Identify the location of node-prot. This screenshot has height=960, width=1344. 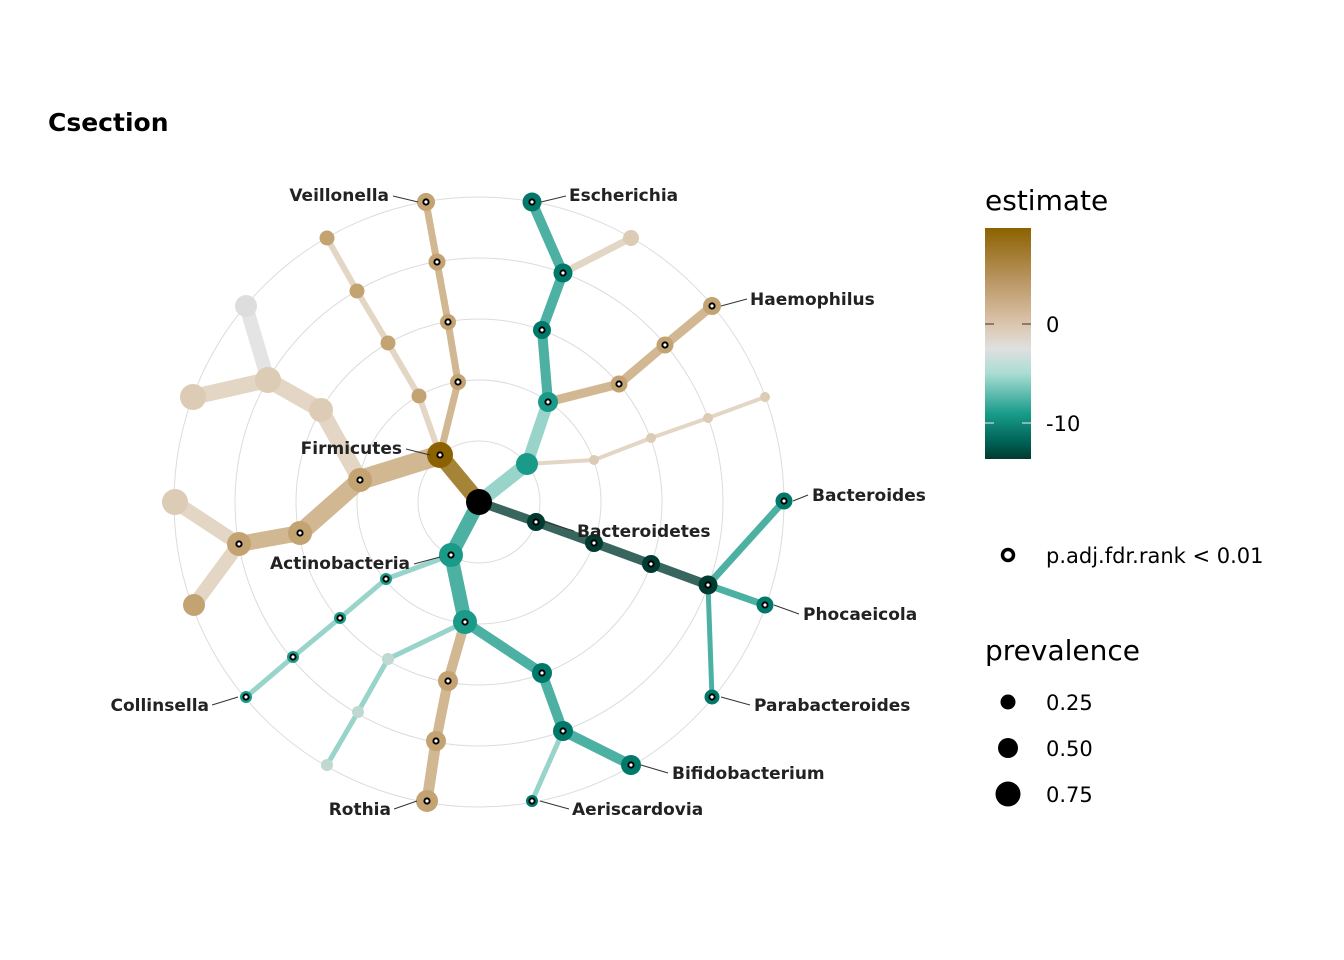
(527, 464).